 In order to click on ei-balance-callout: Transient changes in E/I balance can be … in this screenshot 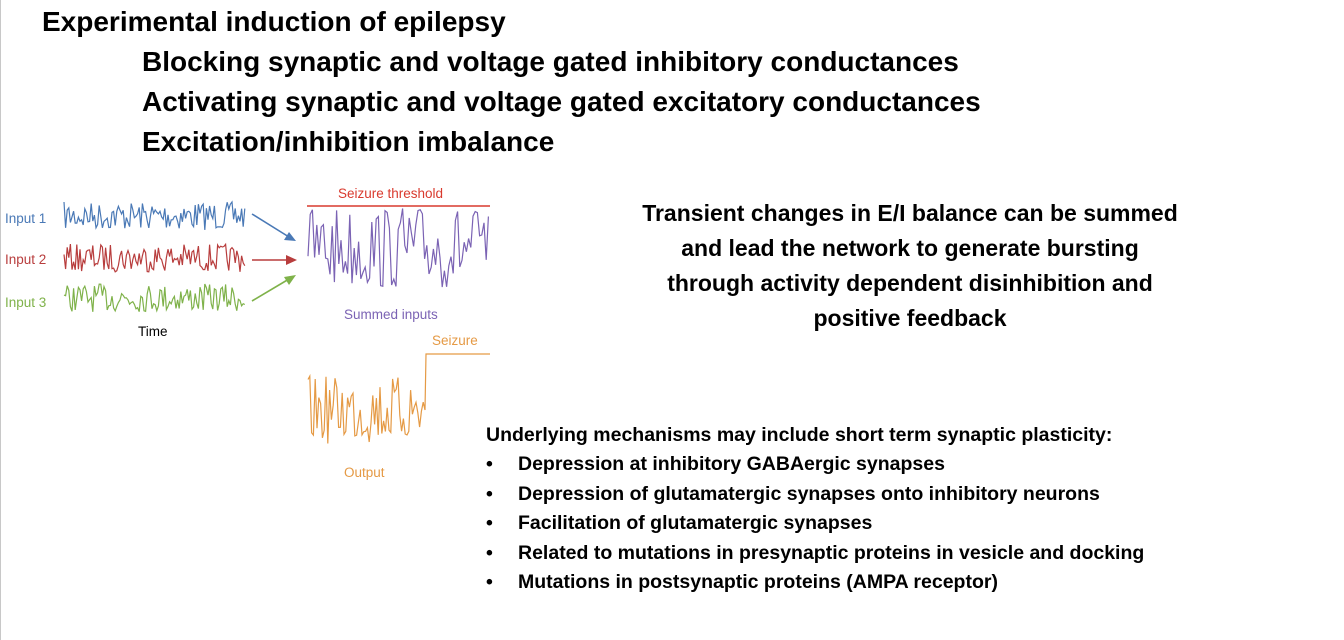, I will do `click(910, 266)`.